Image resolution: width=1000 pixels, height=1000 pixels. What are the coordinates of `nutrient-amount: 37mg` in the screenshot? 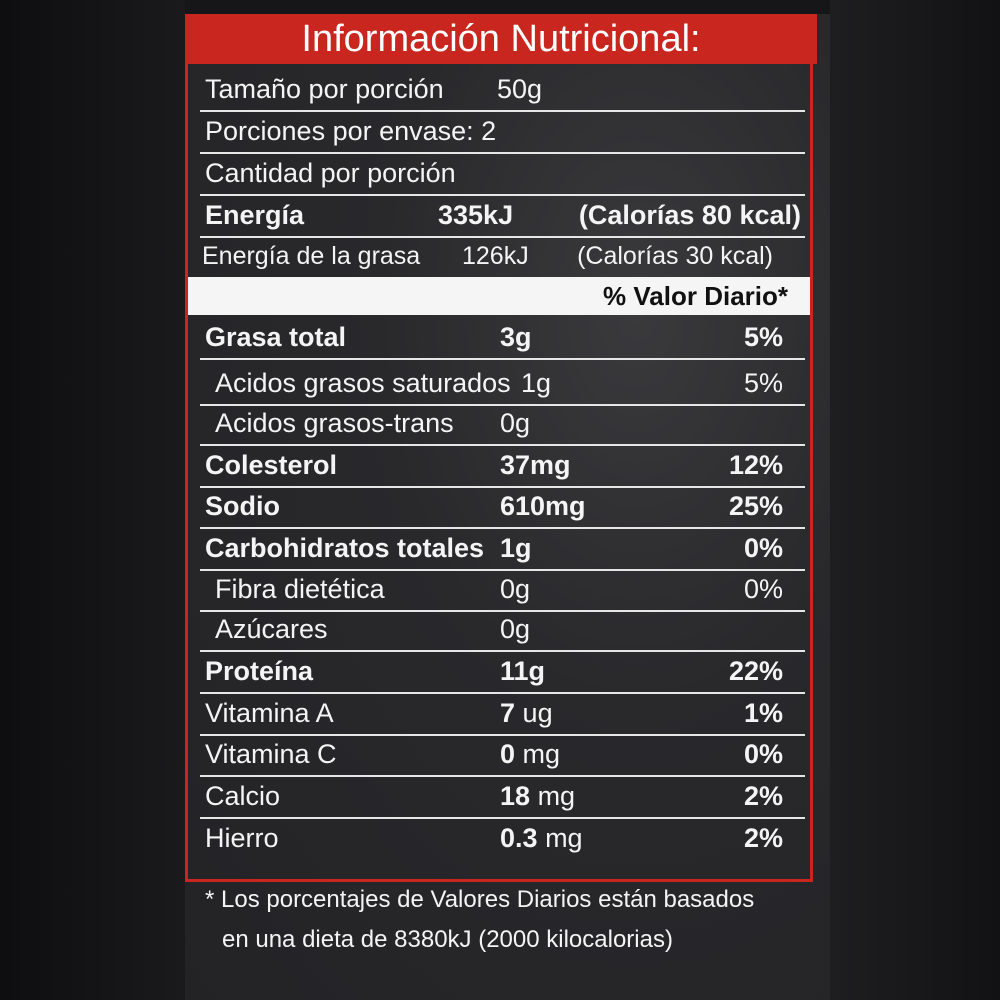 It's located at (535, 465).